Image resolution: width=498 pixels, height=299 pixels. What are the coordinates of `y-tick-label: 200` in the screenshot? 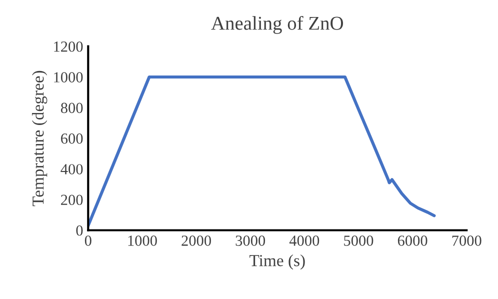 It's located at (72, 200).